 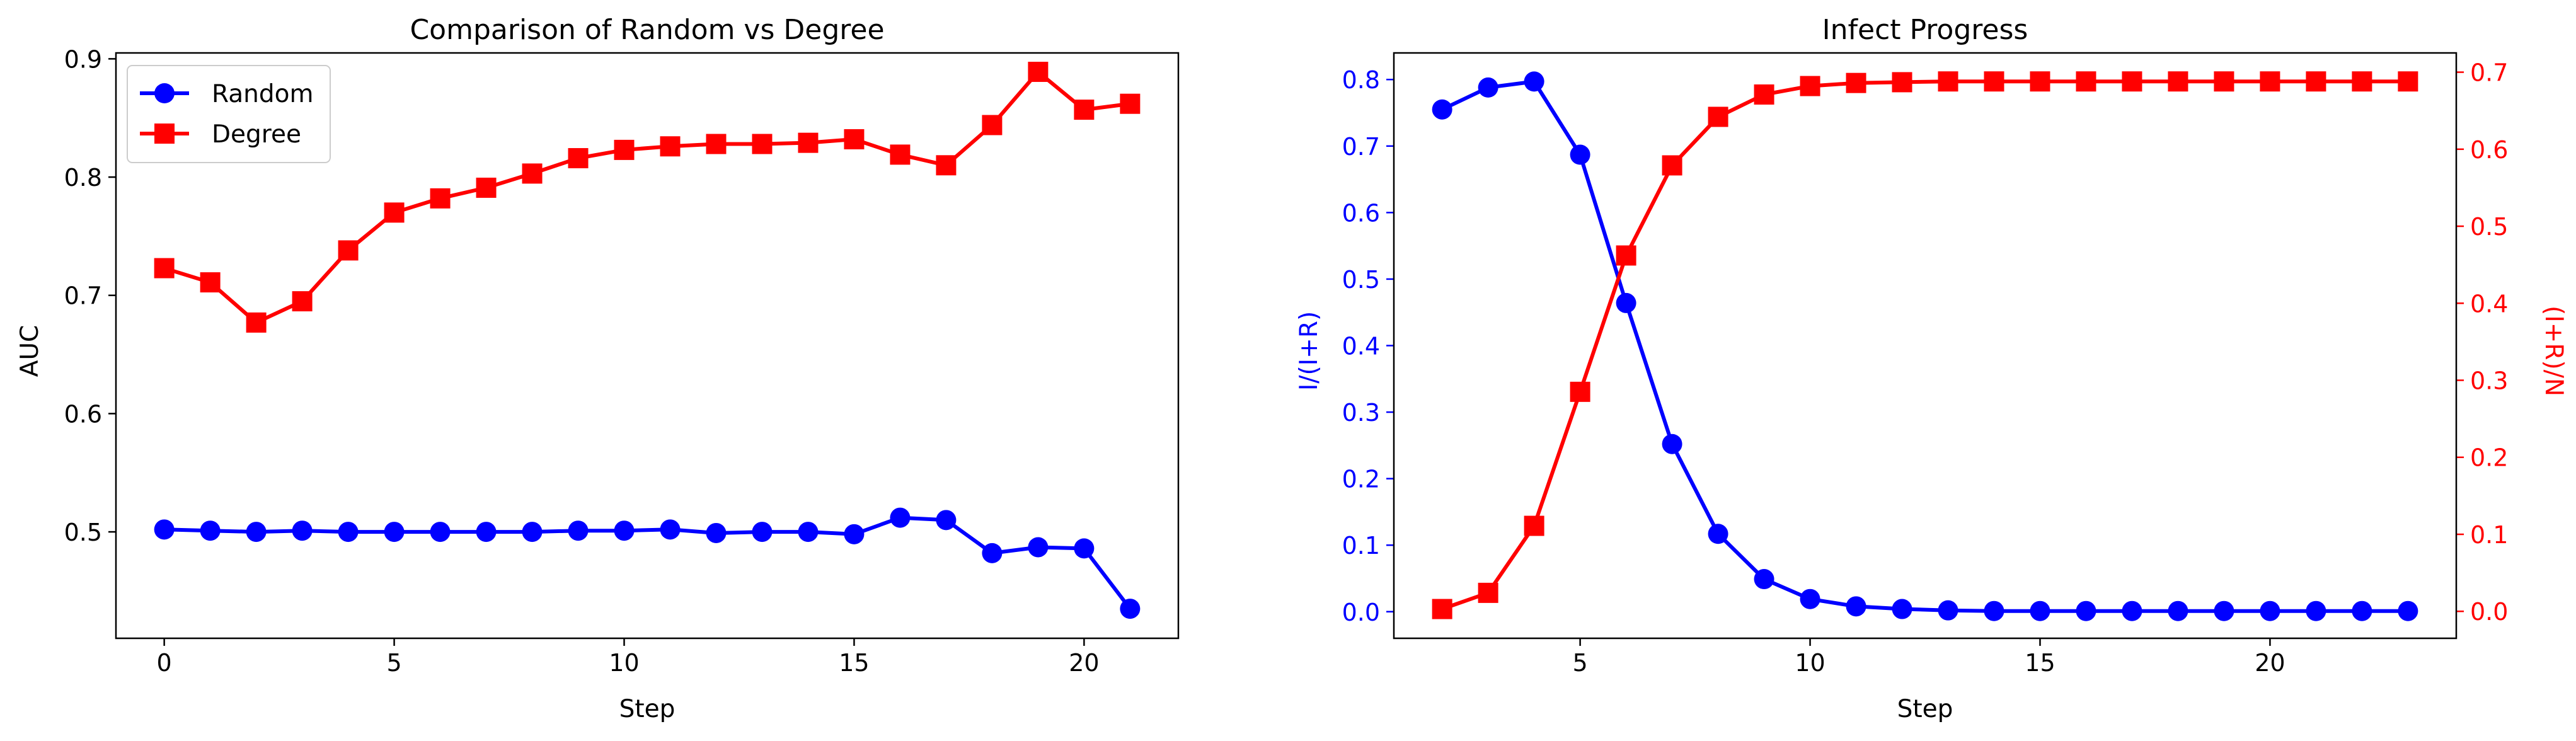 What do you see at coordinates (1925, 709) in the screenshot?
I see `x-axis-label: Step` at bounding box center [1925, 709].